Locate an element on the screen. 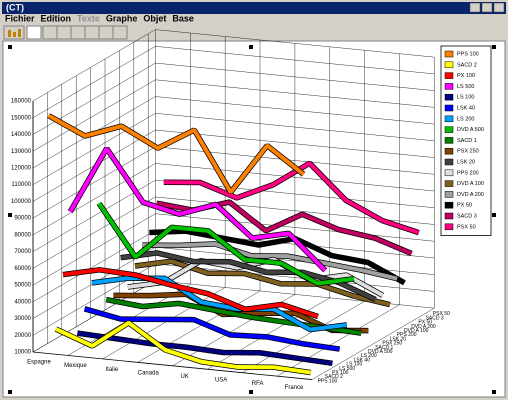 The width and height of the screenshot is (508, 400). depth-label: DVD A 100 is located at coordinates (416, 331).